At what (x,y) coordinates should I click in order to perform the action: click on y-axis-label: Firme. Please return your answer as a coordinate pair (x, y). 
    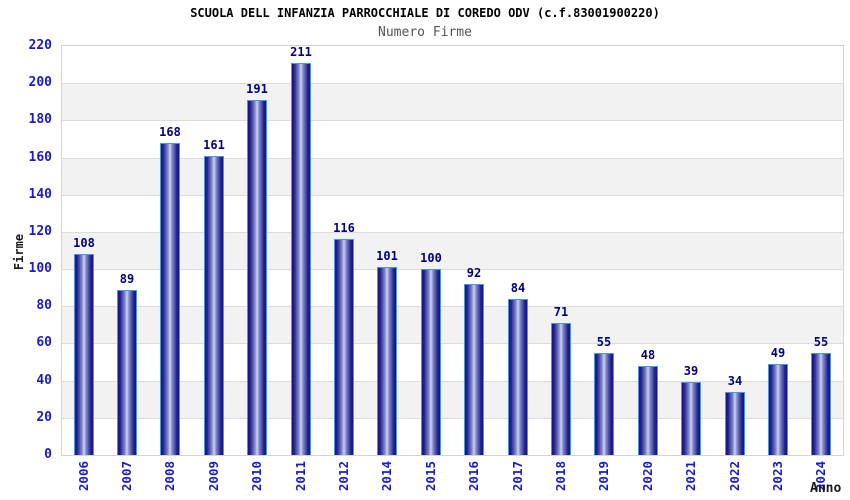
    Looking at the image, I should click on (19, 252).